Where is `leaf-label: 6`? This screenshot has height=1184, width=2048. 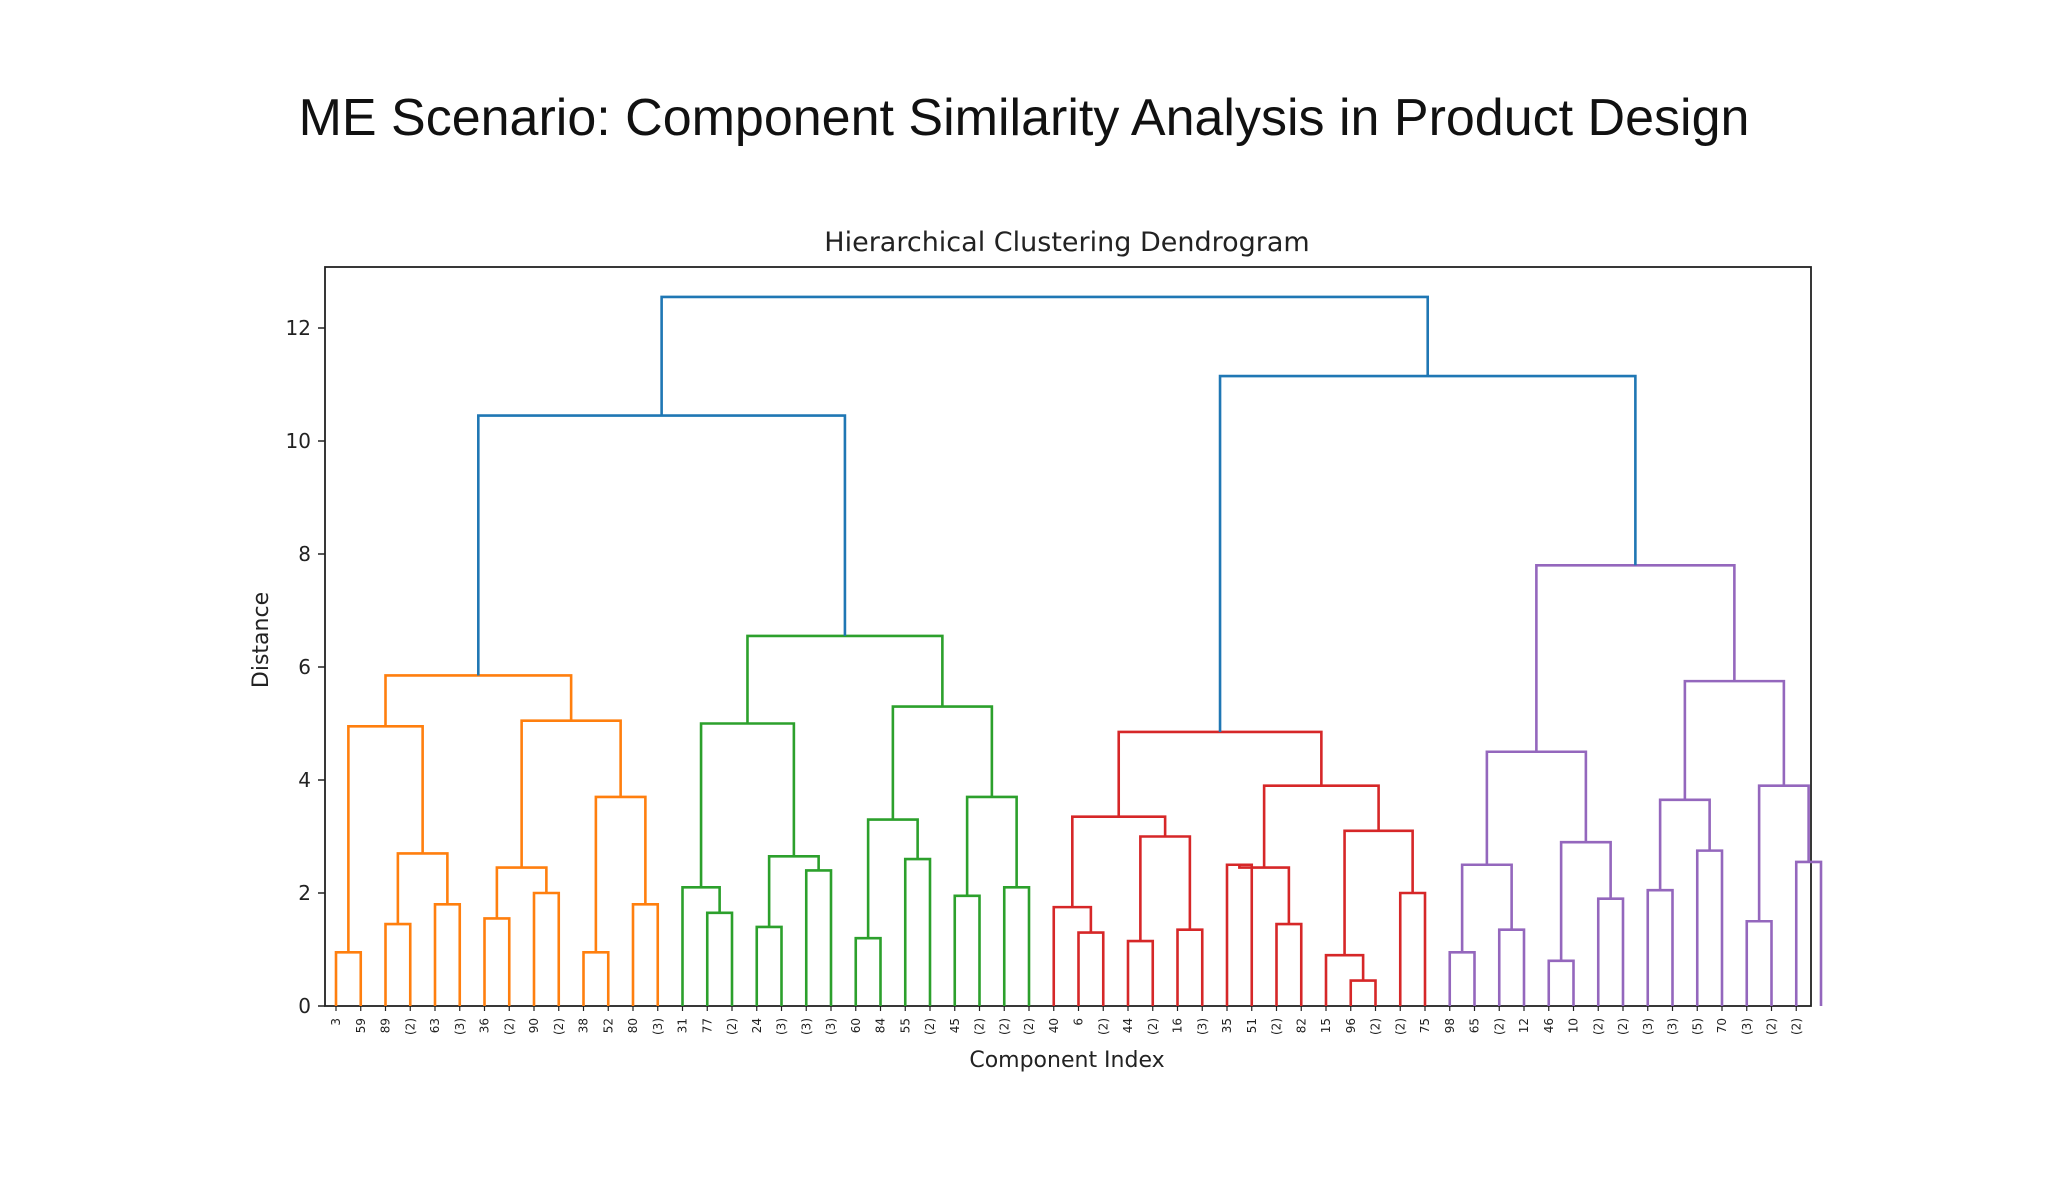
leaf-label: 6 is located at coordinates (1079, 1022).